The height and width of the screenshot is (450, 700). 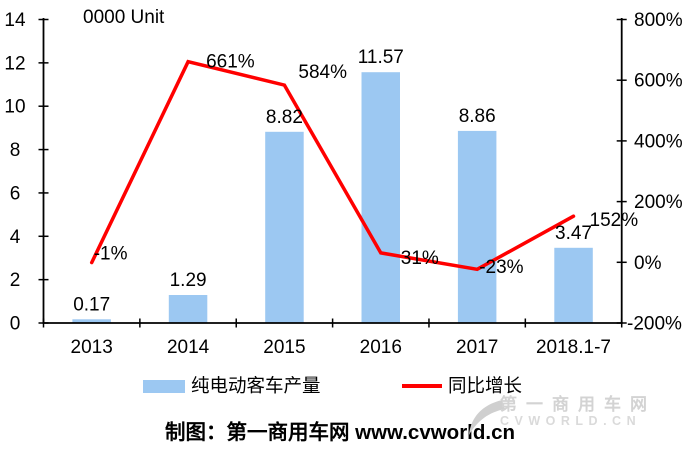 What do you see at coordinates (91, 304) in the screenshot?
I see `bar-value-label: 0.17` at bounding box center [91, 304].